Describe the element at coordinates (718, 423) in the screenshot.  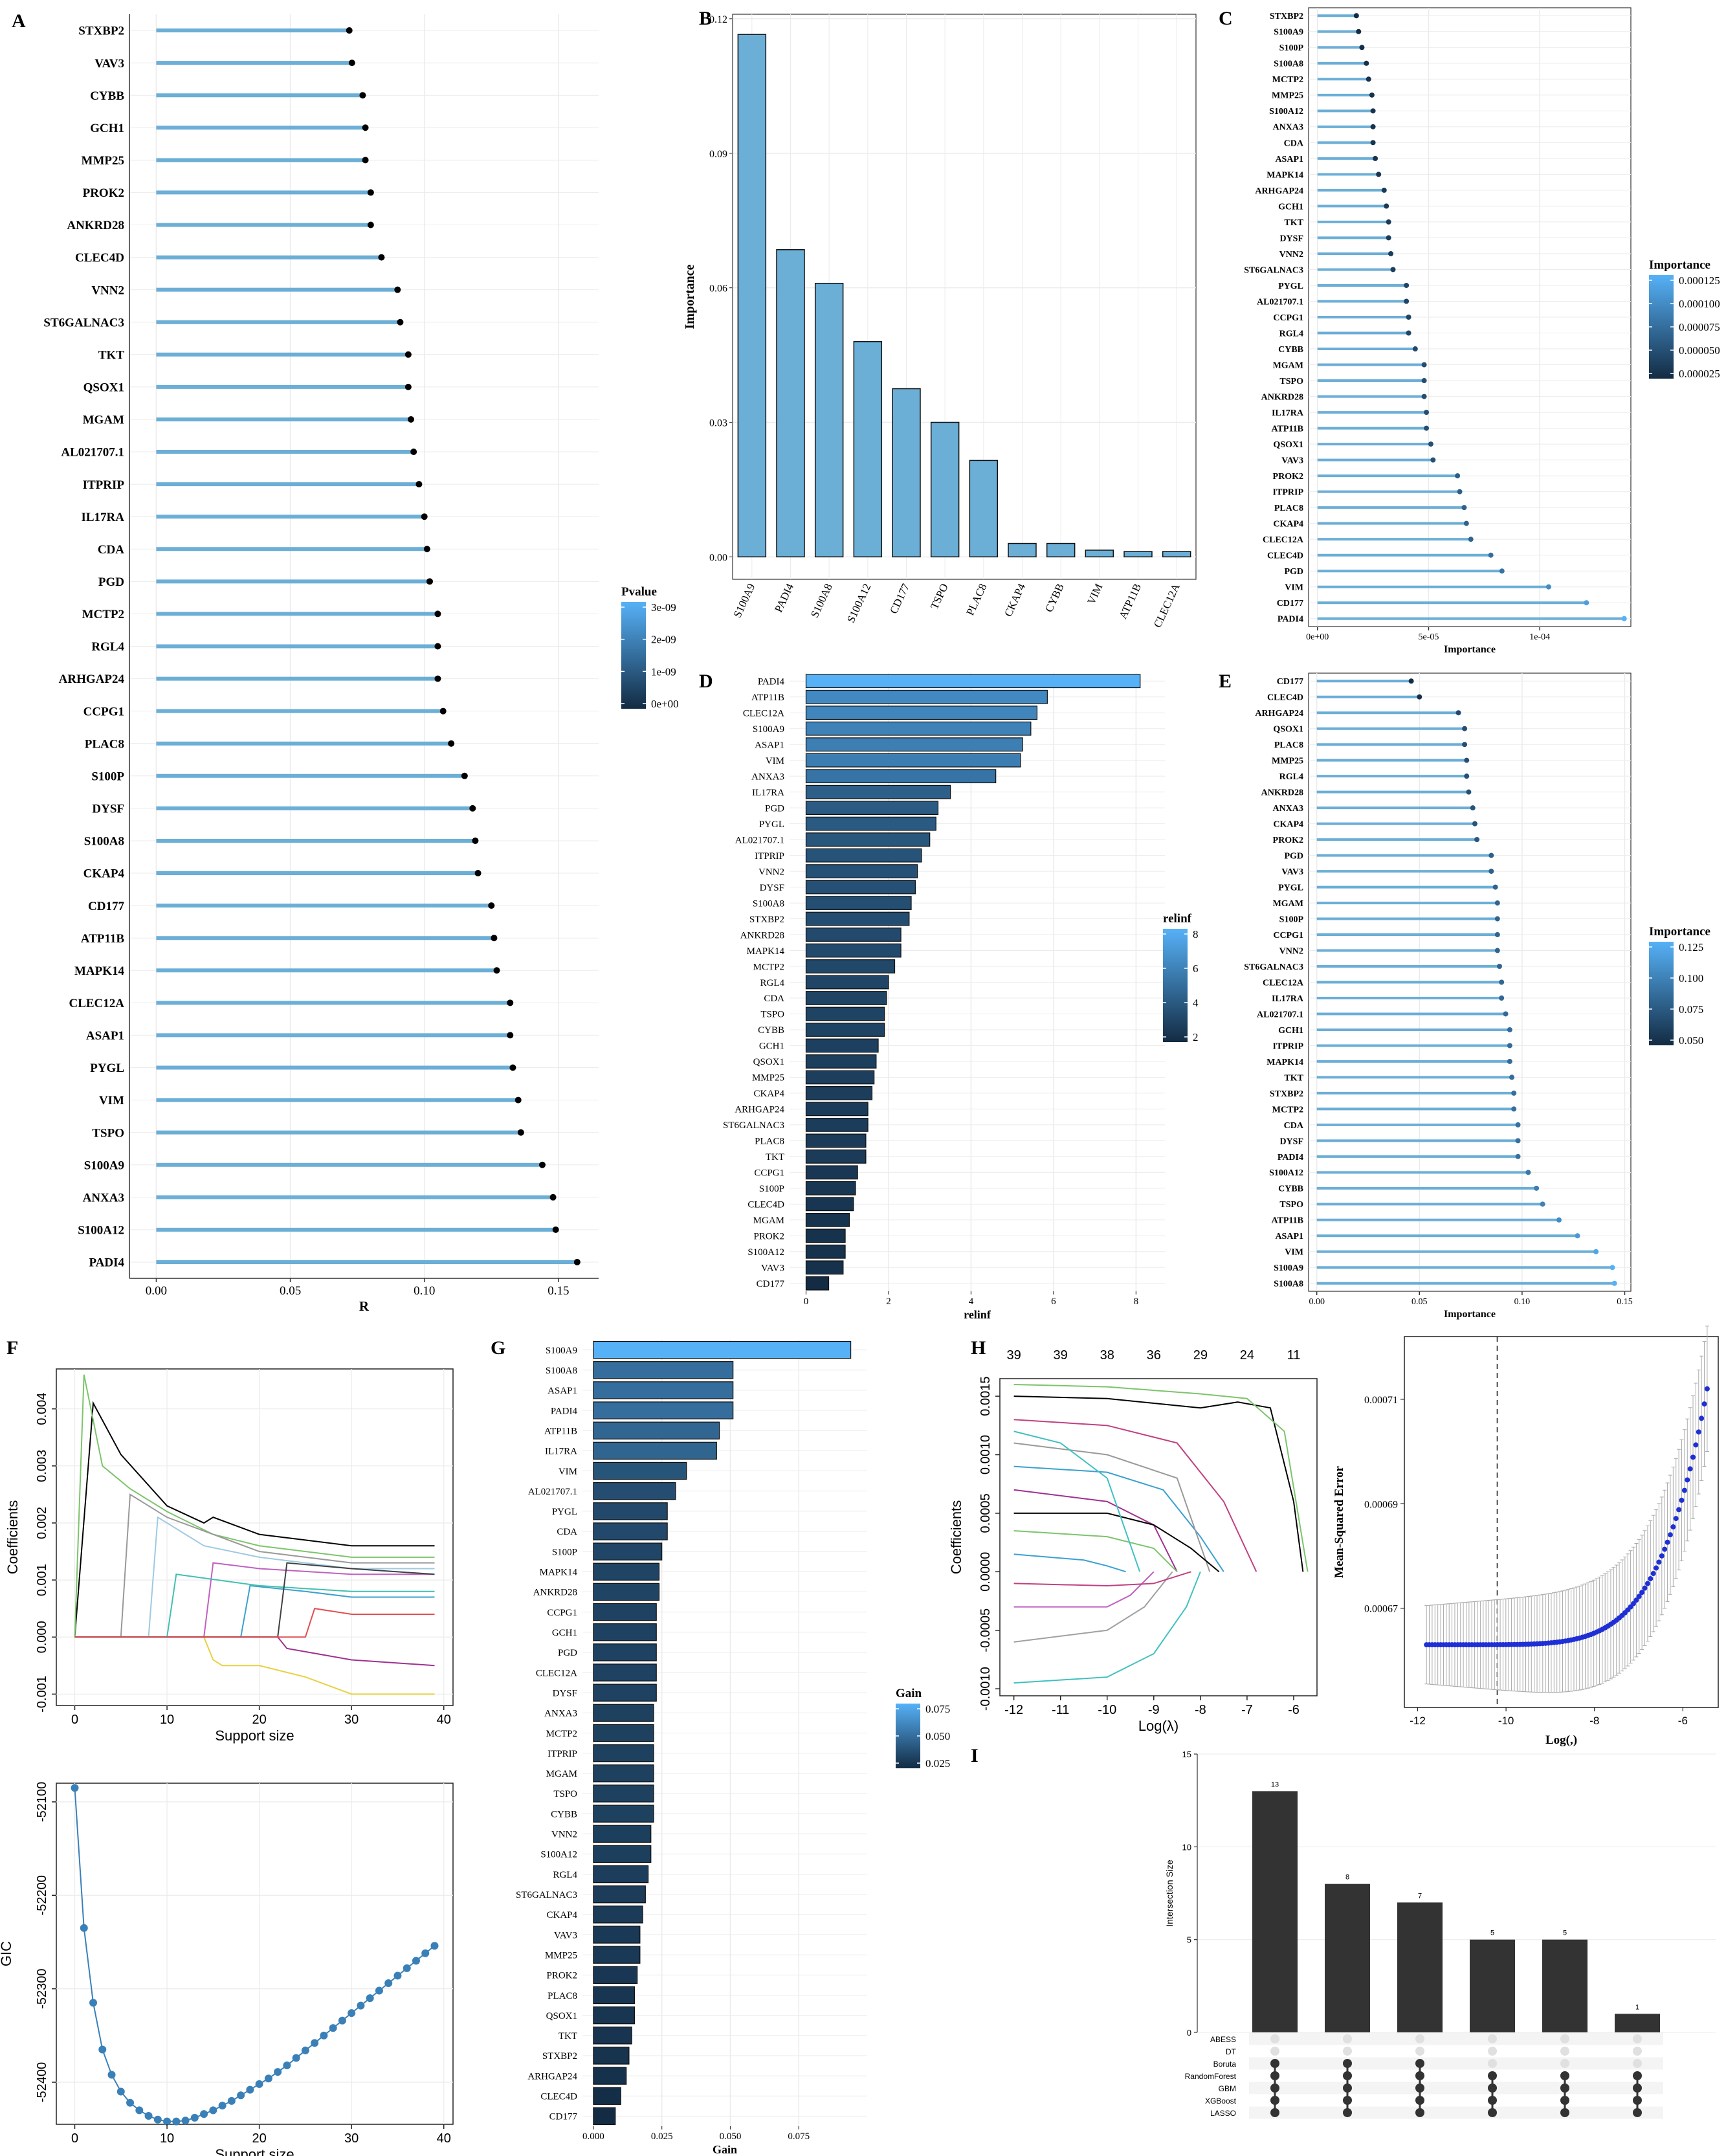
I see `y-tick-label: 0.03` at that location.